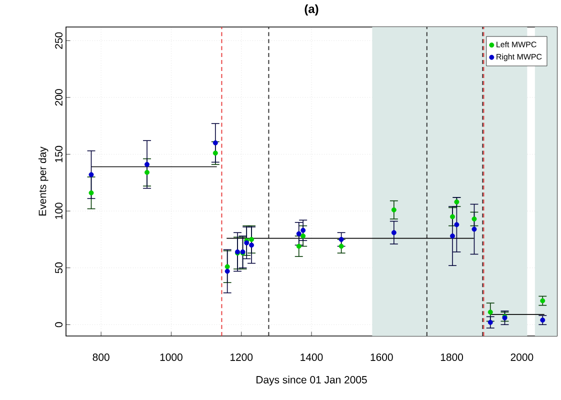  I want to click on y-tick-label: 150, so click(58, 154).